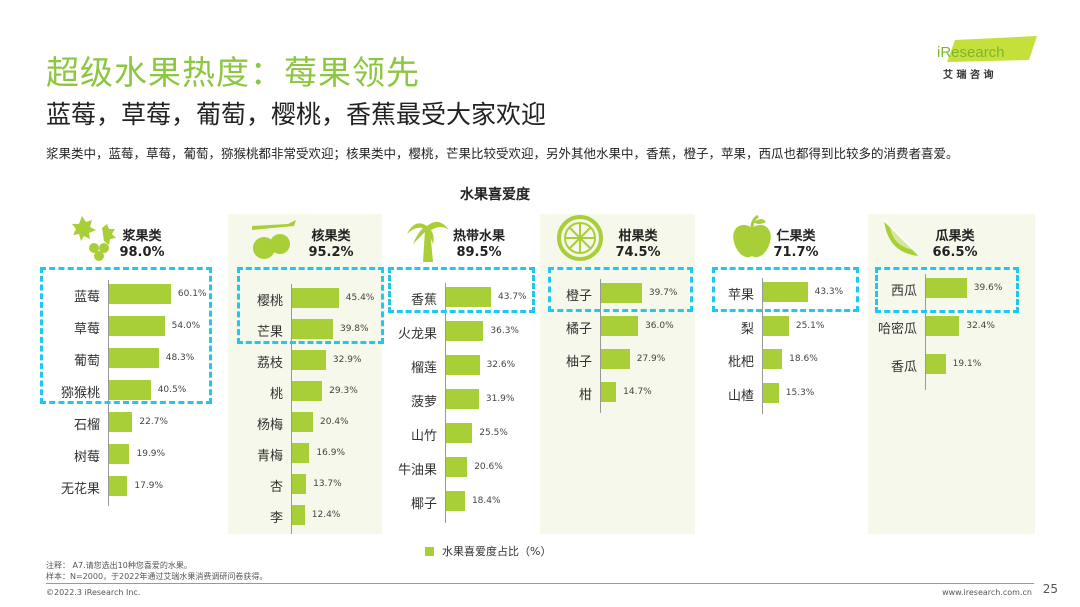  Describe the element at coordinates (151, 454) in the screenshot. I see `data-label: 19.9%` at that location.